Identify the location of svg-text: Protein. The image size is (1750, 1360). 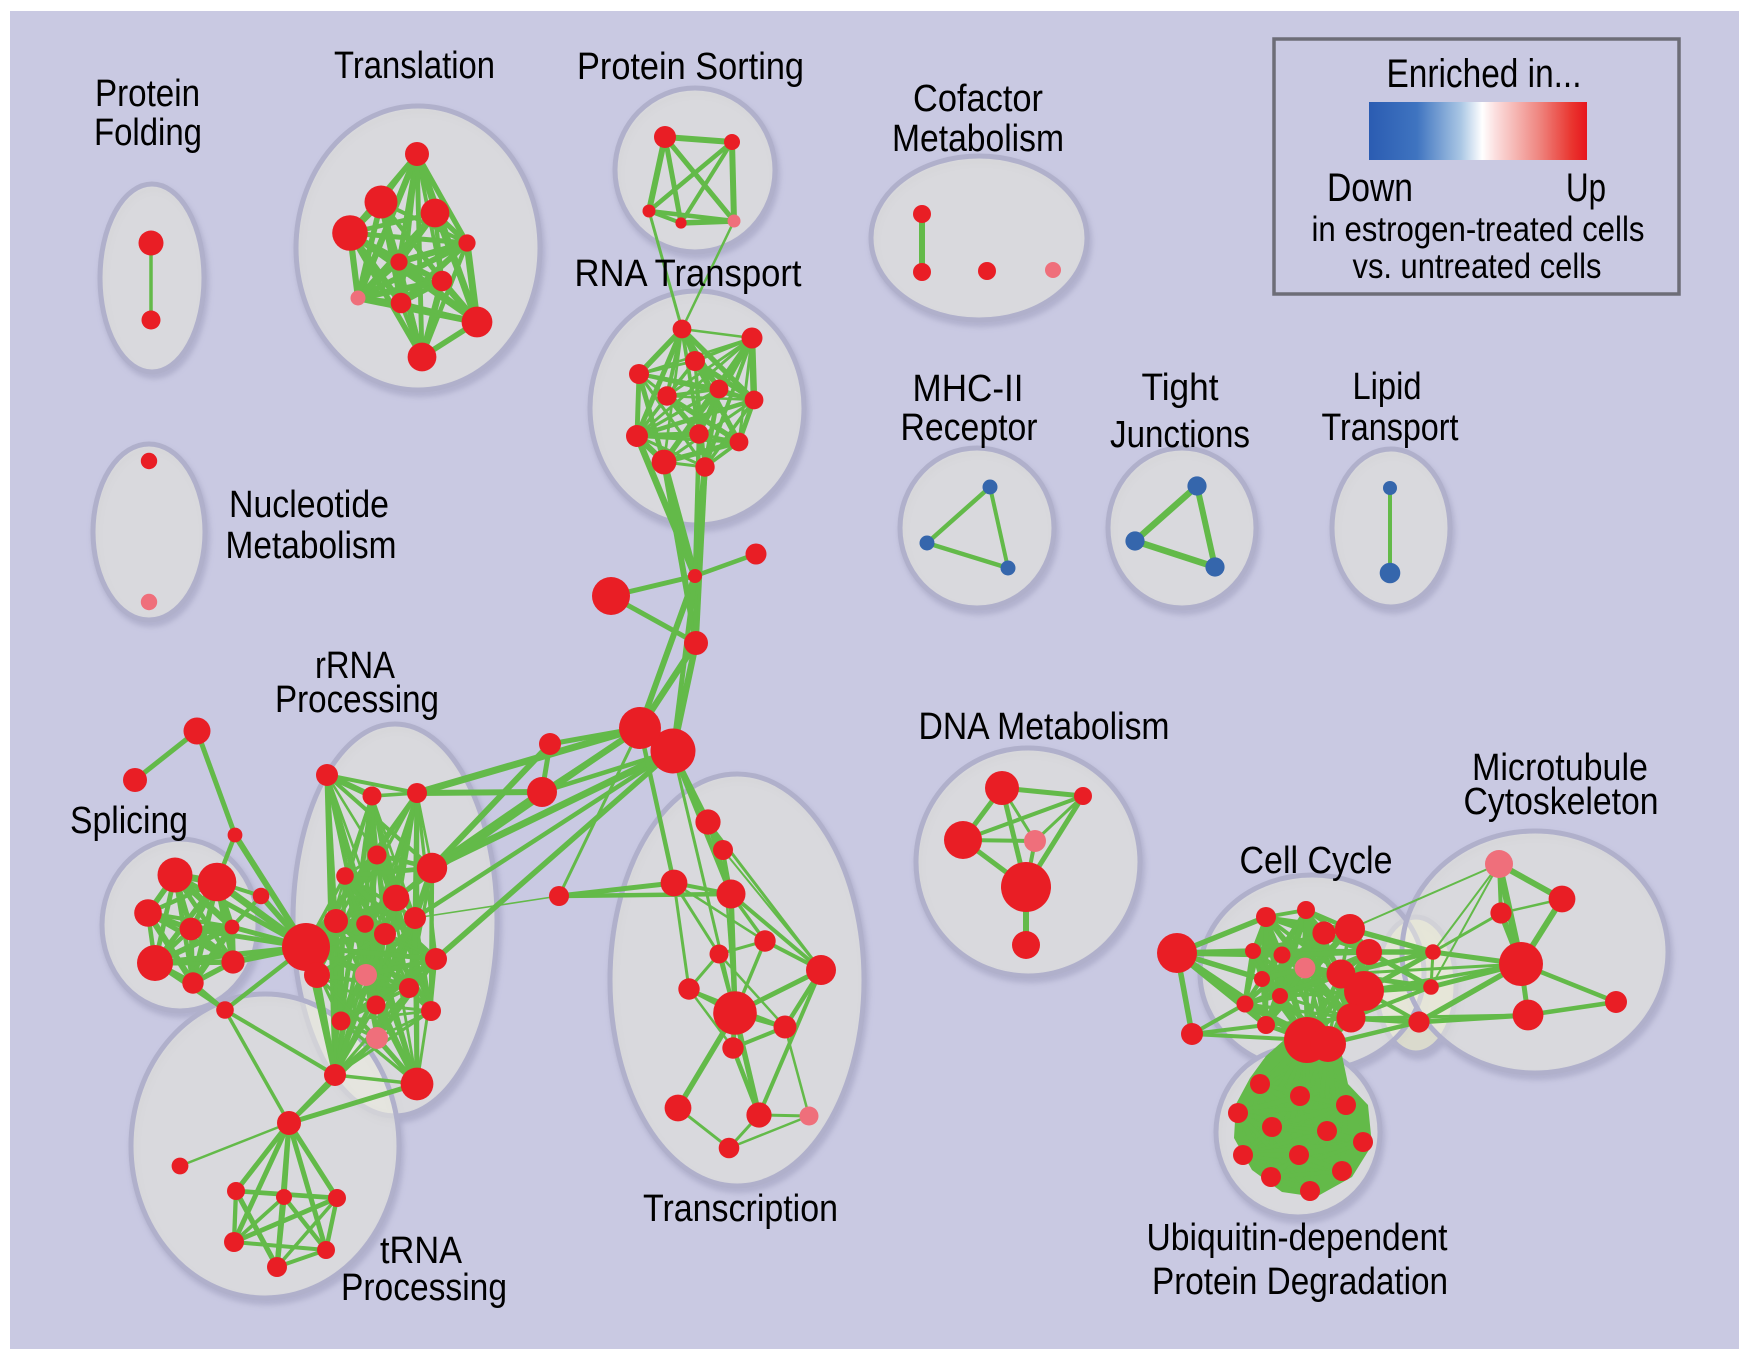
(147, 94).